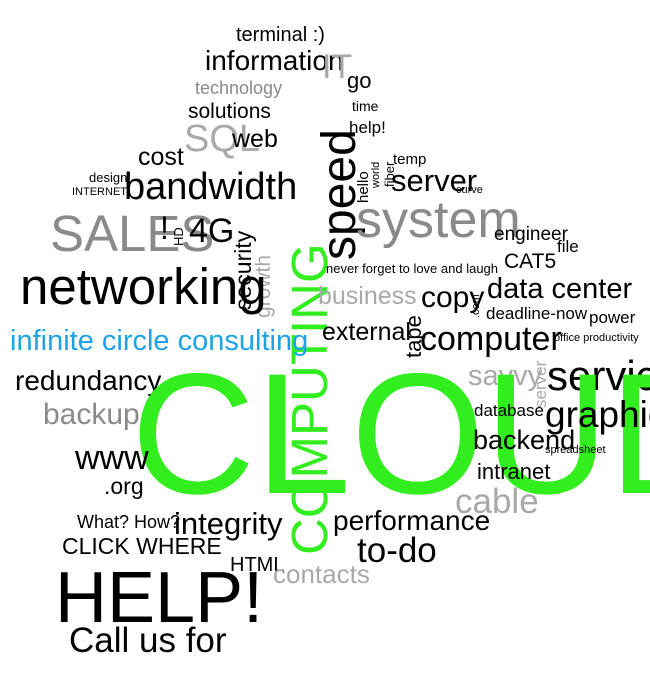 This screenshot has height=700, width=650. I want to click on word-engineer: engineer, so click(531, 234).